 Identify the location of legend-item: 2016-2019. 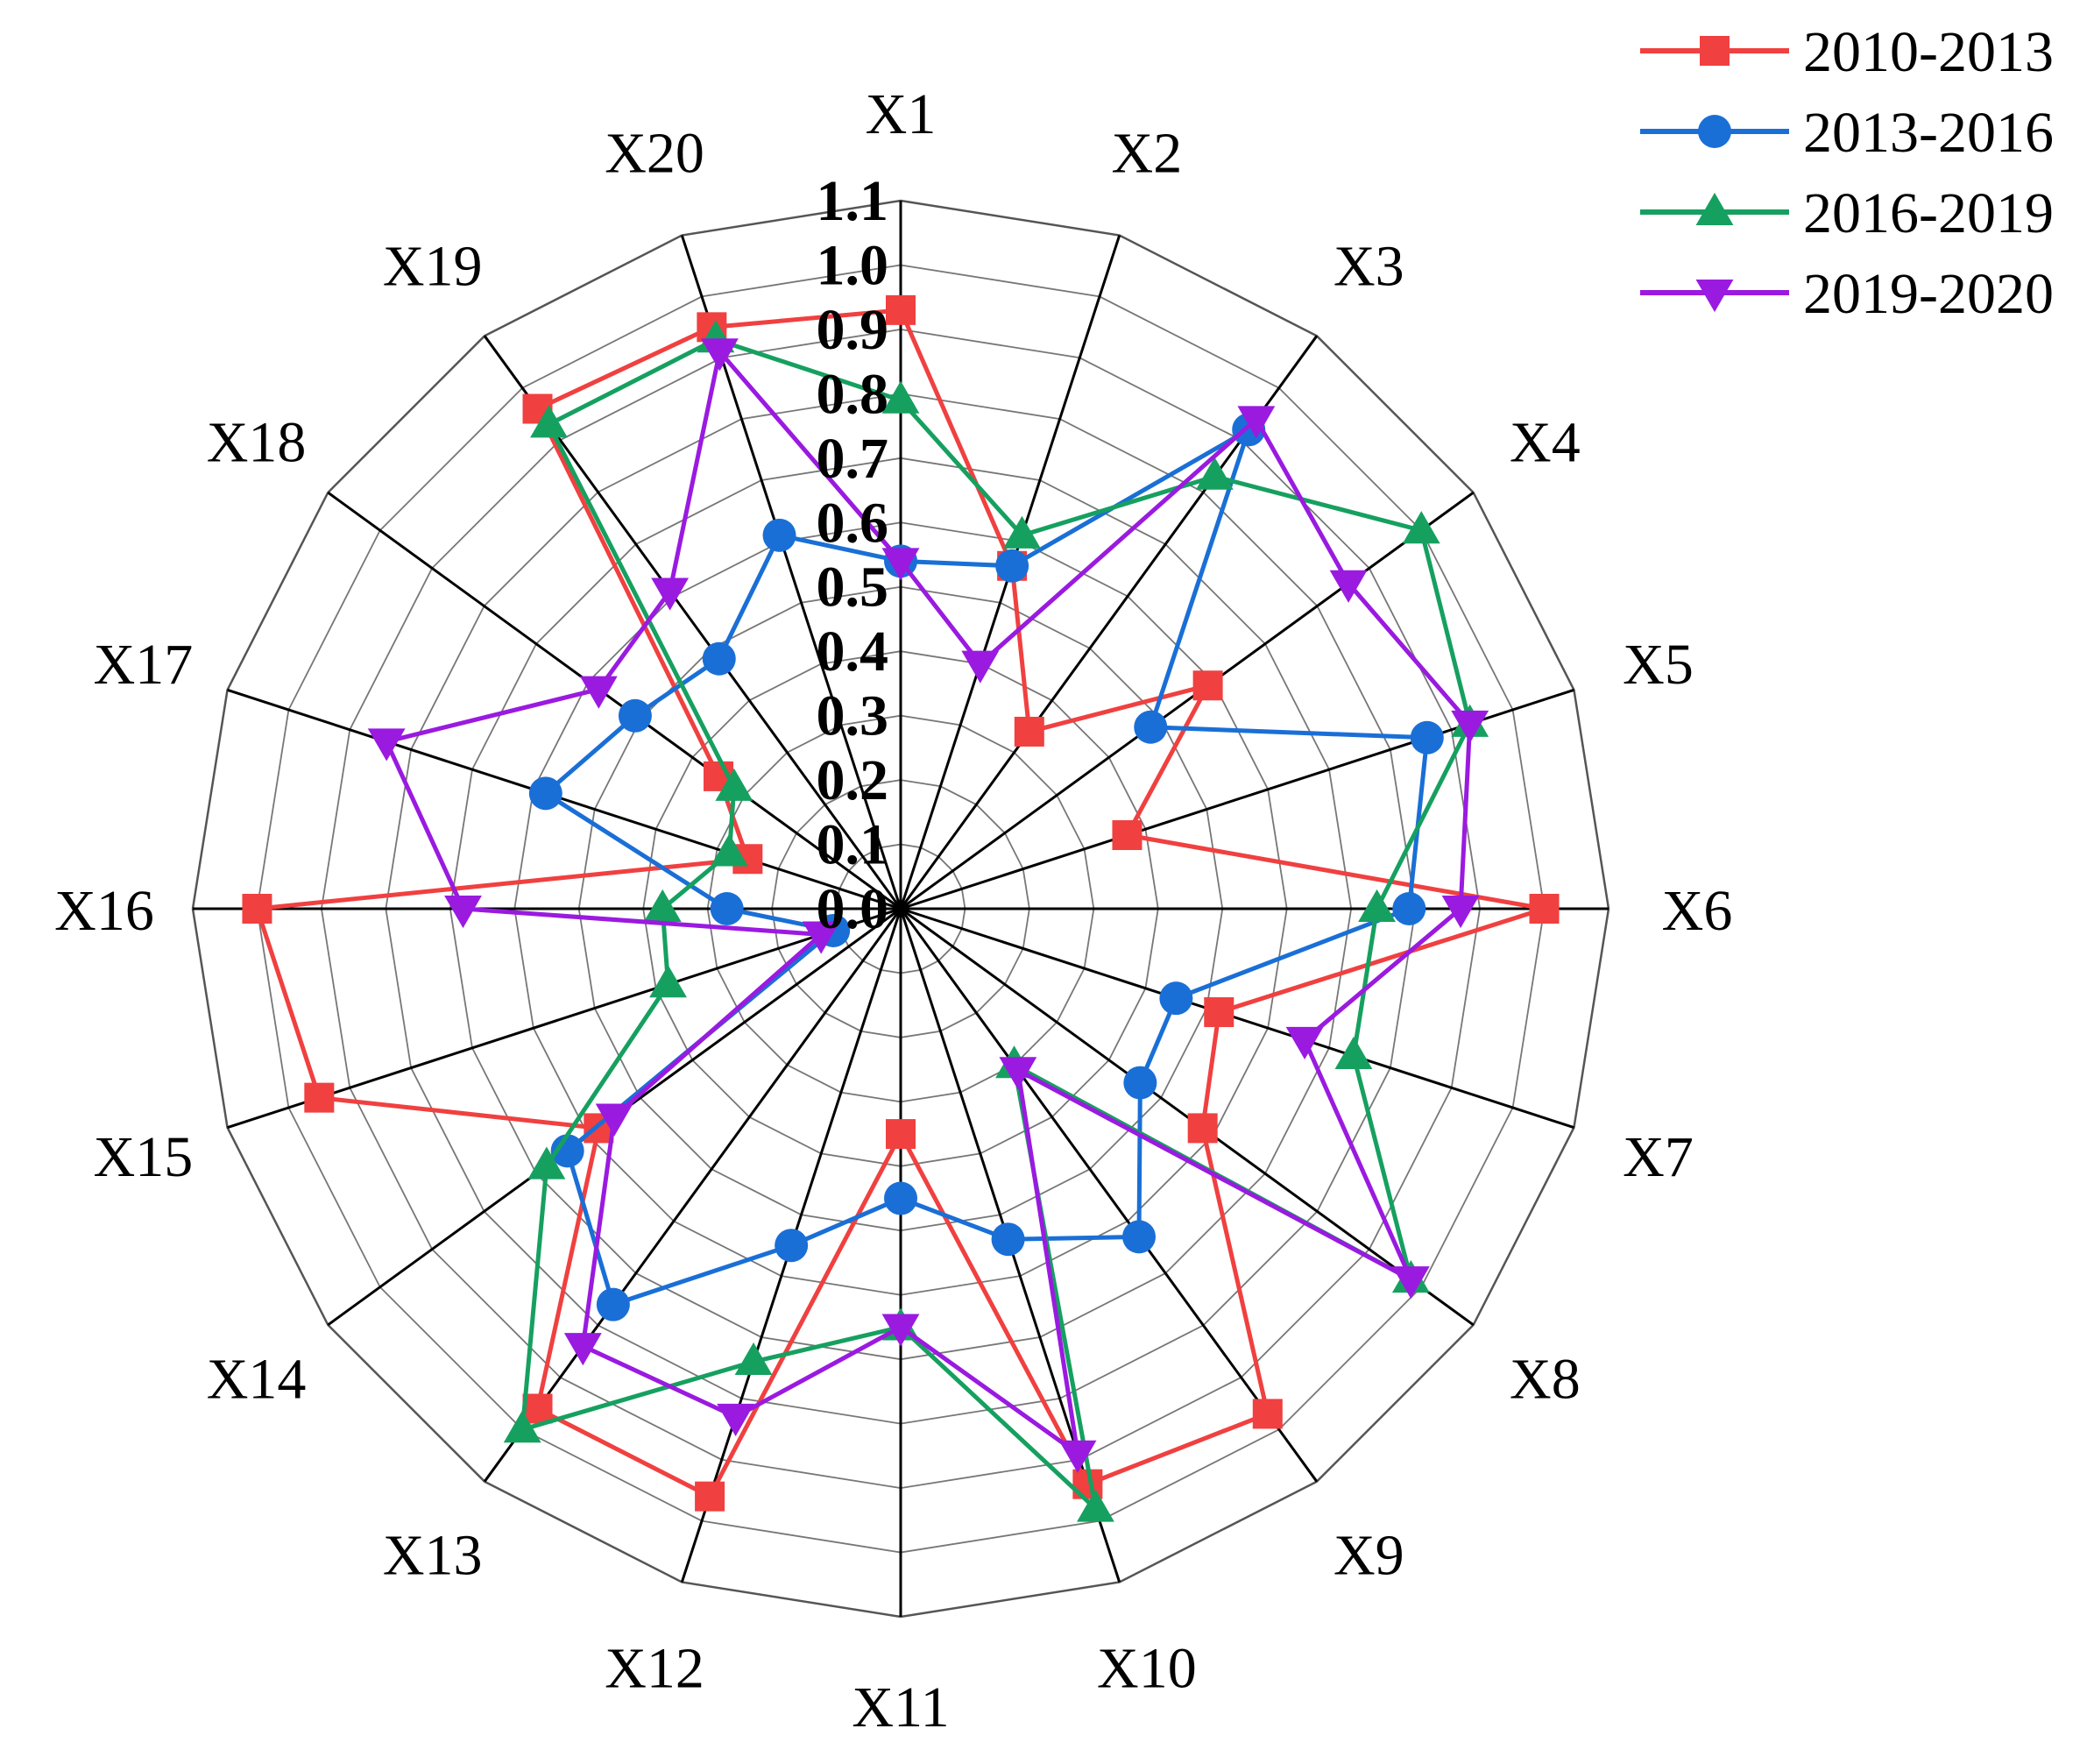
(1847, 213).